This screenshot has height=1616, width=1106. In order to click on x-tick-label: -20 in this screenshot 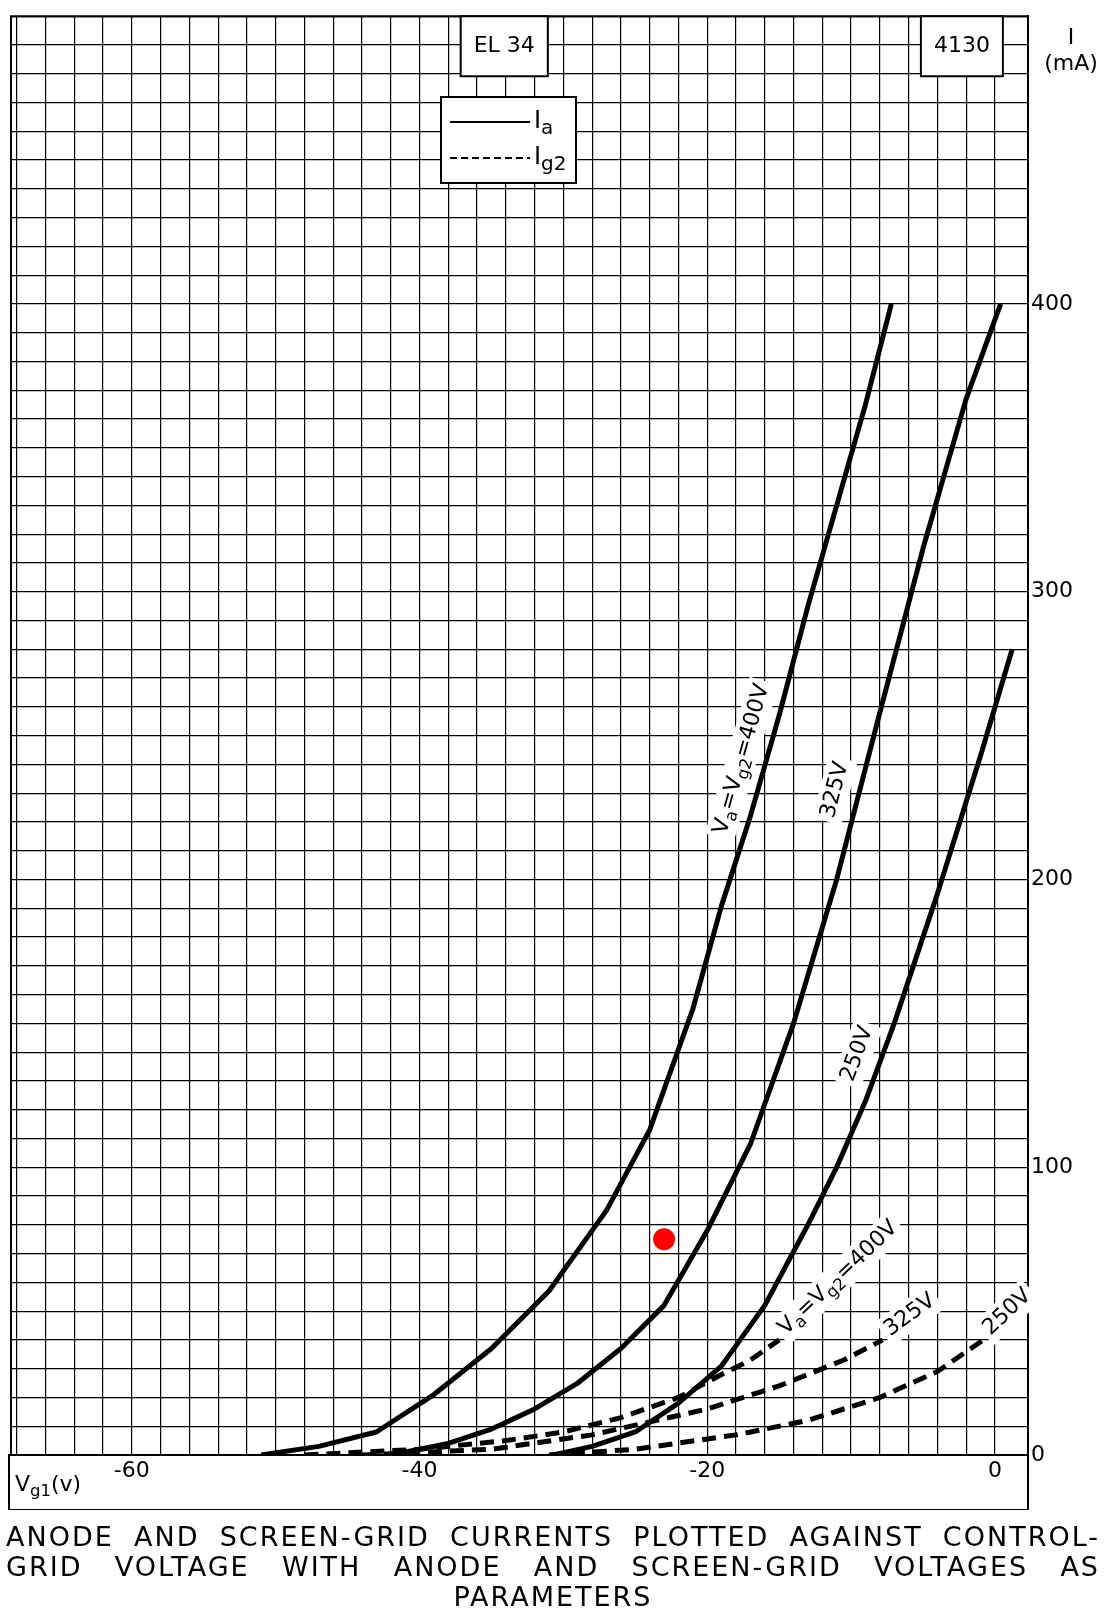, I will do `click(707, 1469)`.